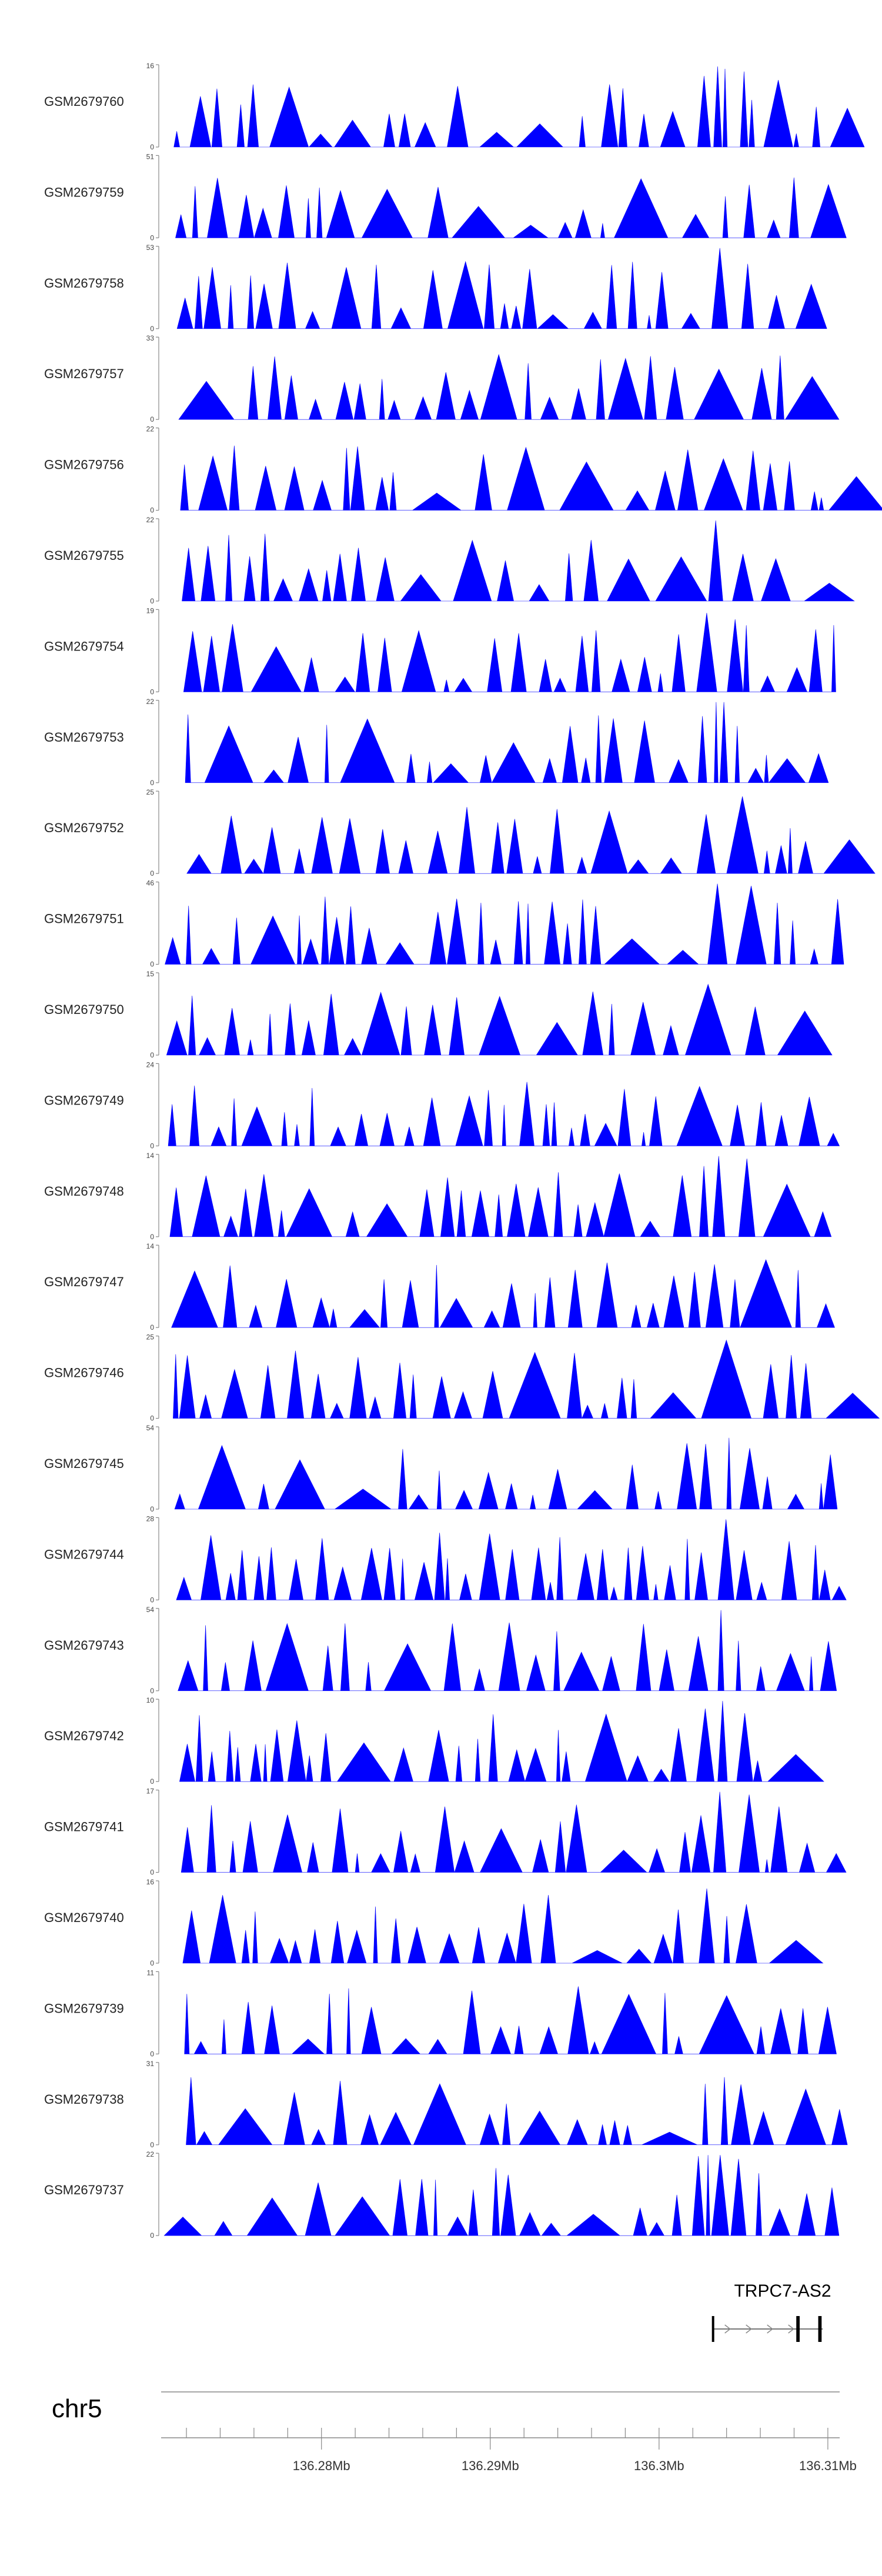 The width and height of the screenshot is (882, 2576). What do you see at coordinates (442, 378) in the screenshot?
I see `coverage-track: GSM2679757 33 0` at bounding box center [442, 378].